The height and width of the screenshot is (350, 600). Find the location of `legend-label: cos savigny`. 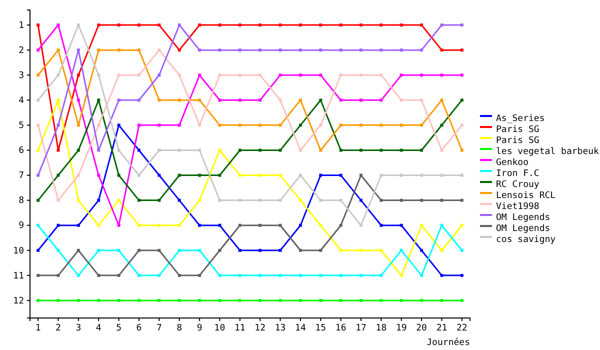

legend-label: cos savigny is located at coordinates (526, 240).